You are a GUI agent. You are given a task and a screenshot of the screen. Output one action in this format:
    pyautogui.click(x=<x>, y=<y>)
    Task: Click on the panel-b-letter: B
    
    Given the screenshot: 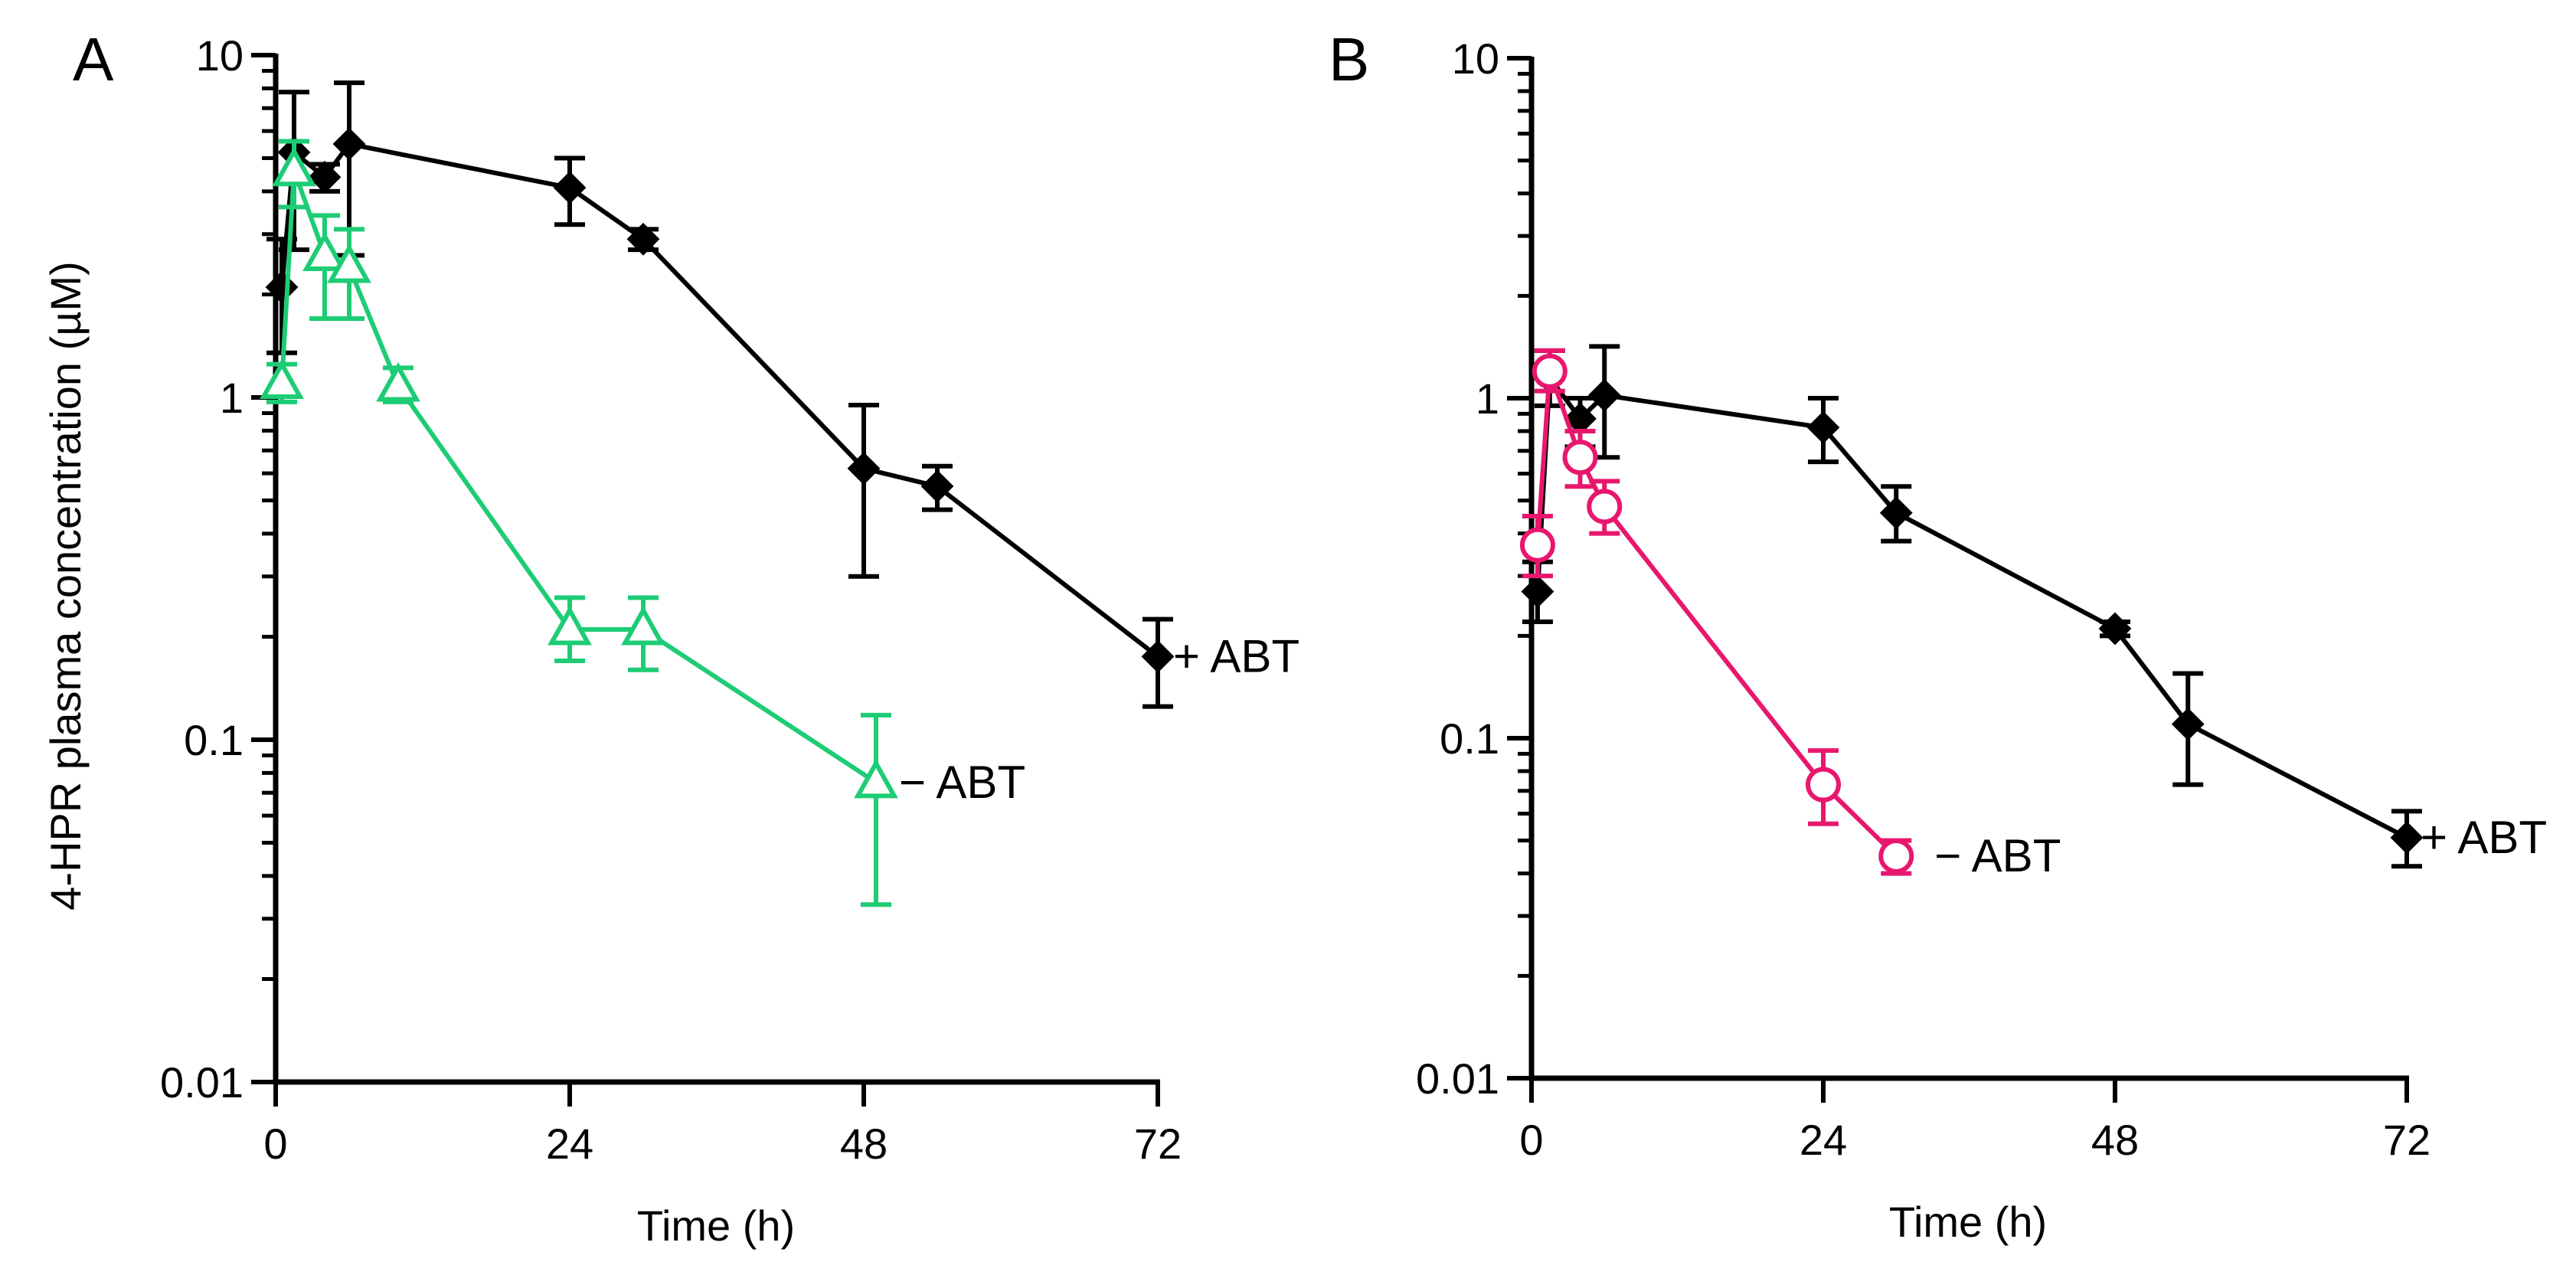 What is the action you would take?
    pyautogui.click(x=1349, y=59)
    